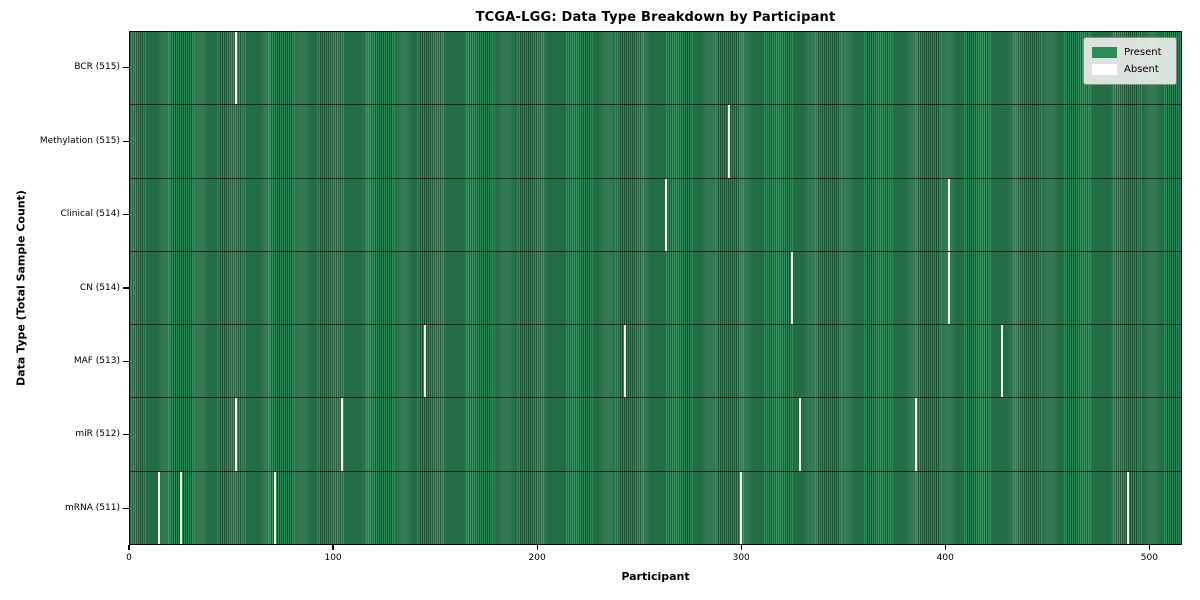 The width and height of the screenshot is (1200, 600). What do you see at coordinates (90, 214) in the screenshot?
I see `y-tick-label: Clinical (514)` at bounding box center [90, 214].